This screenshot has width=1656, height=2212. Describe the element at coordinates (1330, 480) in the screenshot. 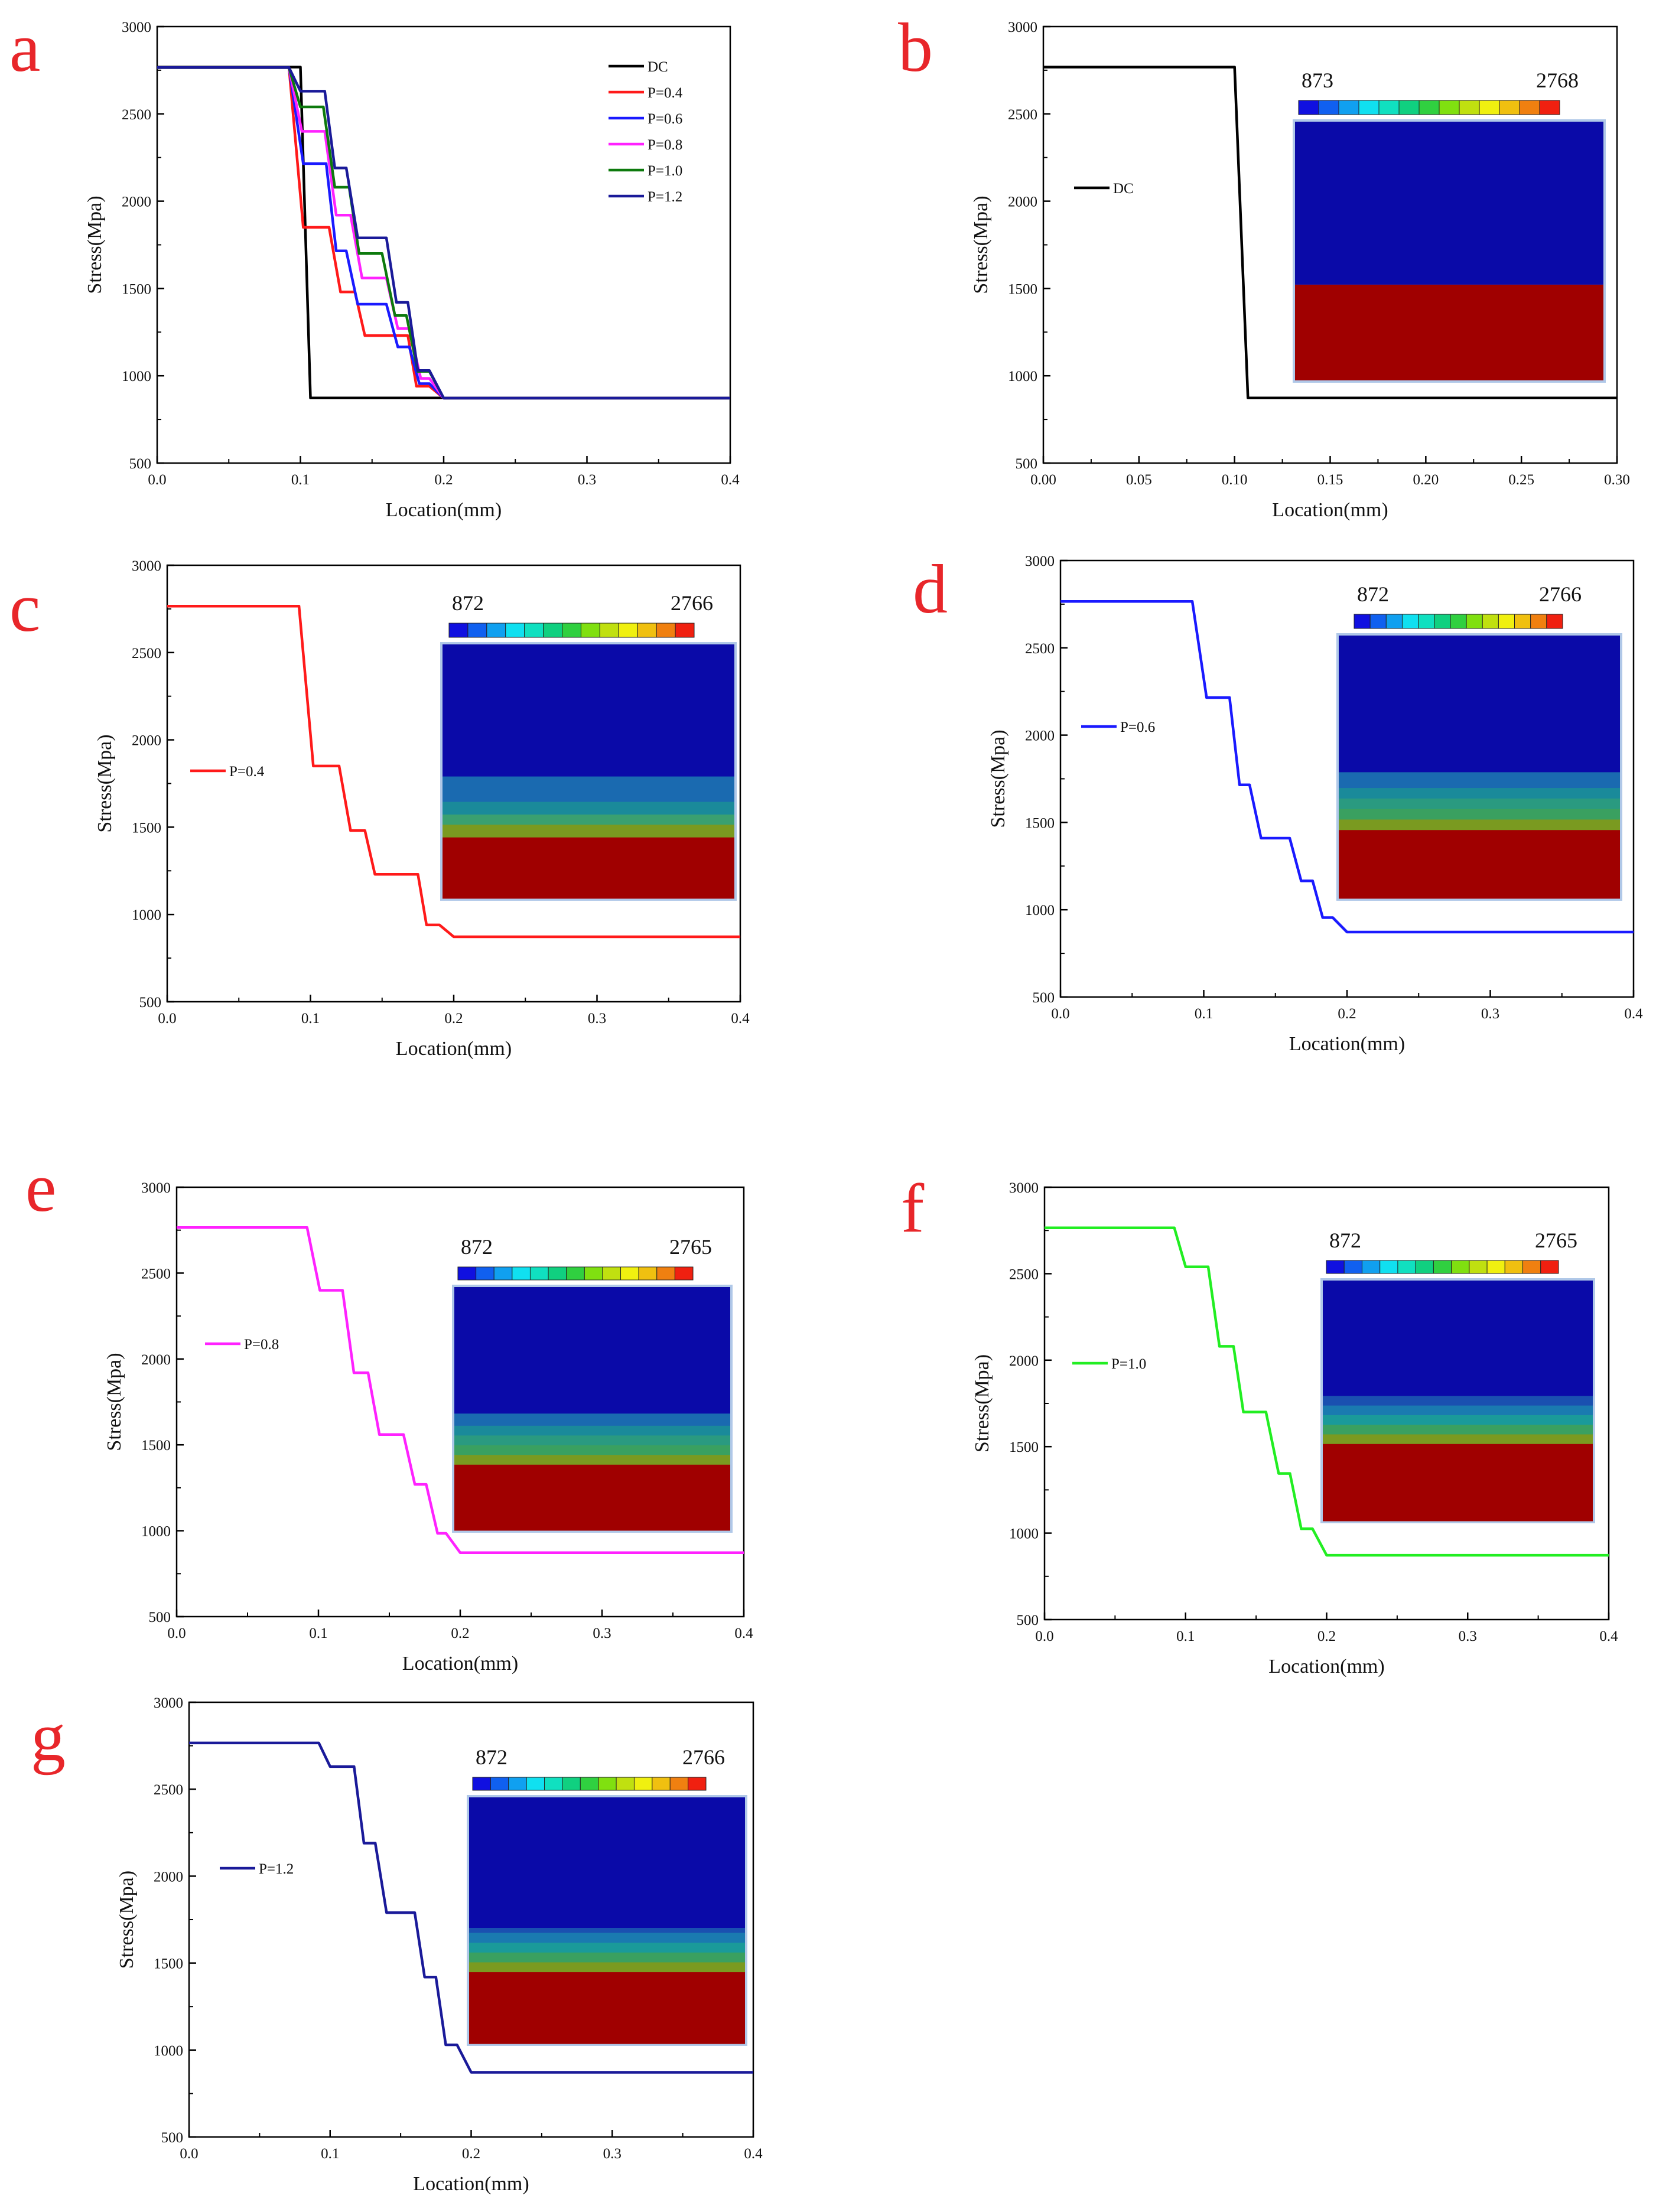

I see `x-tick-label: 0.15` at that location.